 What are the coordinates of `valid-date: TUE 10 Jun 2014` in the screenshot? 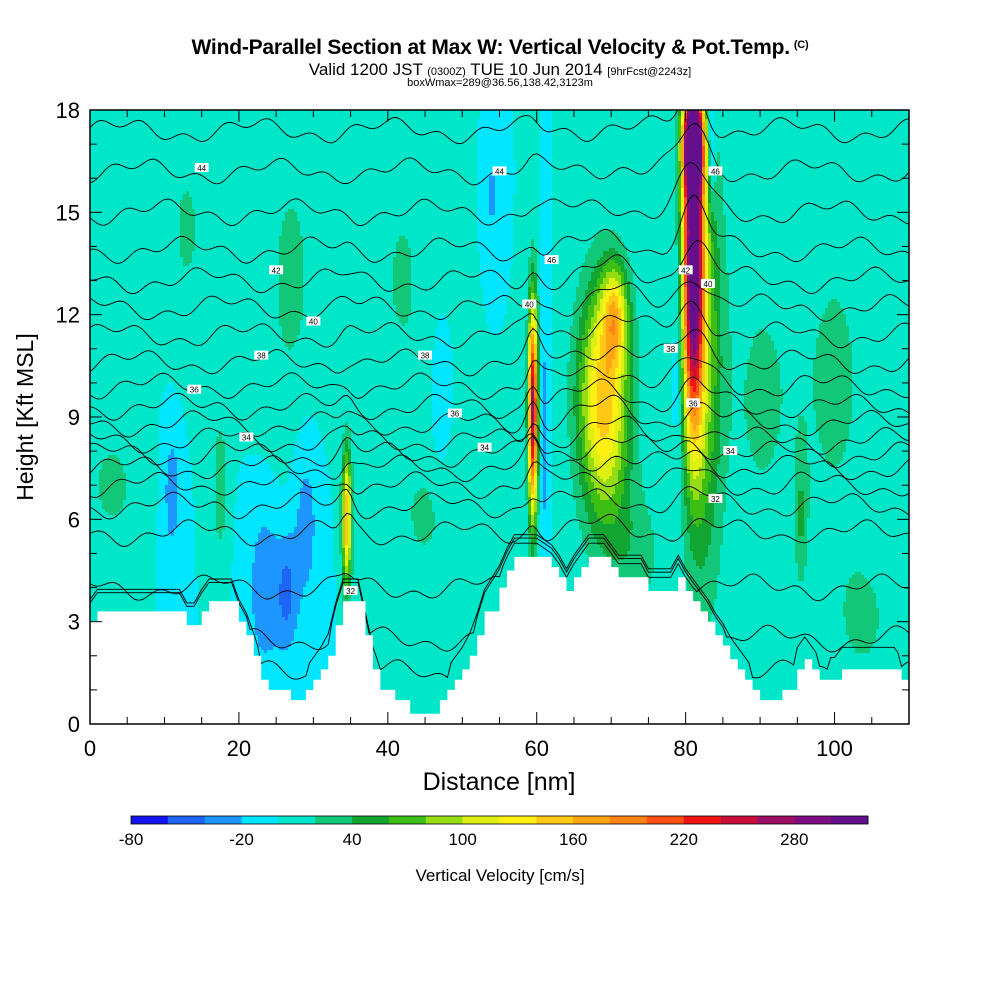 It's located at (536, 69).